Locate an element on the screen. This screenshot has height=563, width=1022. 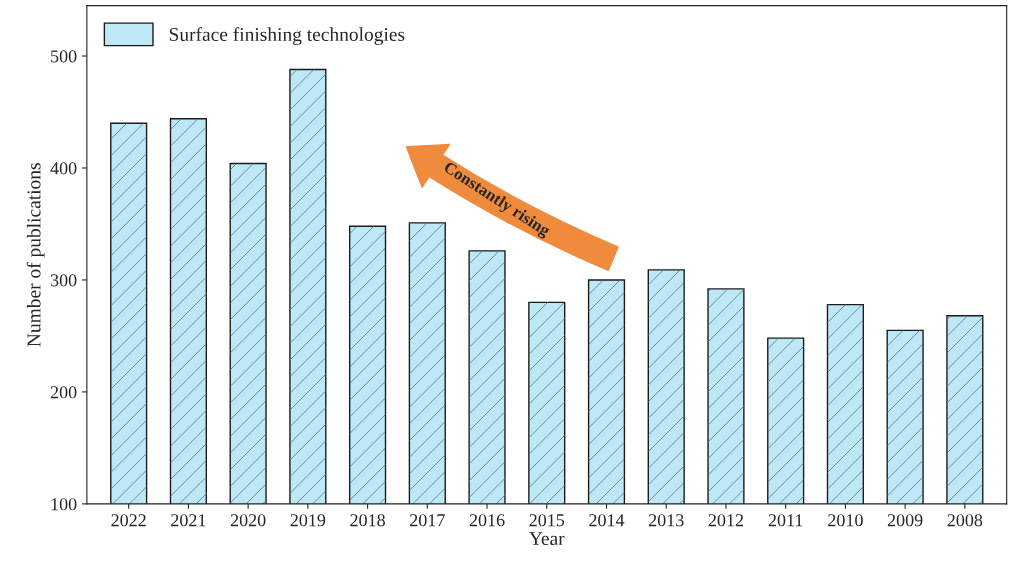
legend-label: Surface finishing technologies is located at coordinates (287, 36).